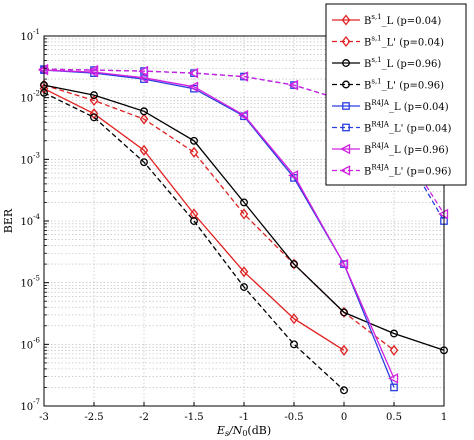  I want to click on legend-entry: Bs,1_L (p=0.04), so click(386, 20).